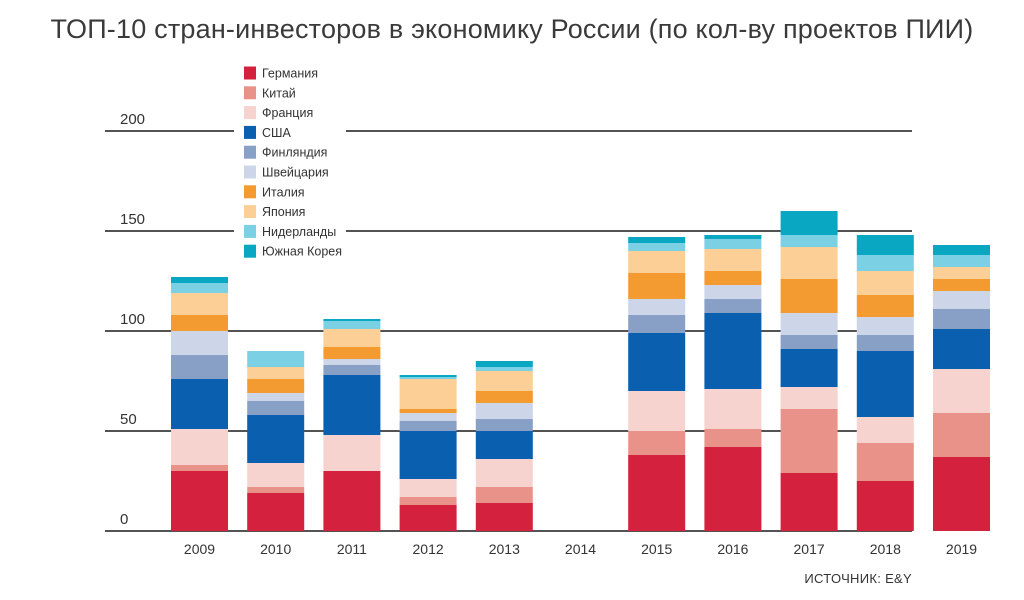 The width and height of the screenshot is (1024, 600). What do you see at coordinates (858, 578) in the screenshot?
I see `source-note: ИСТОЧНИК: E&Y` at bounding box center [858, 578].